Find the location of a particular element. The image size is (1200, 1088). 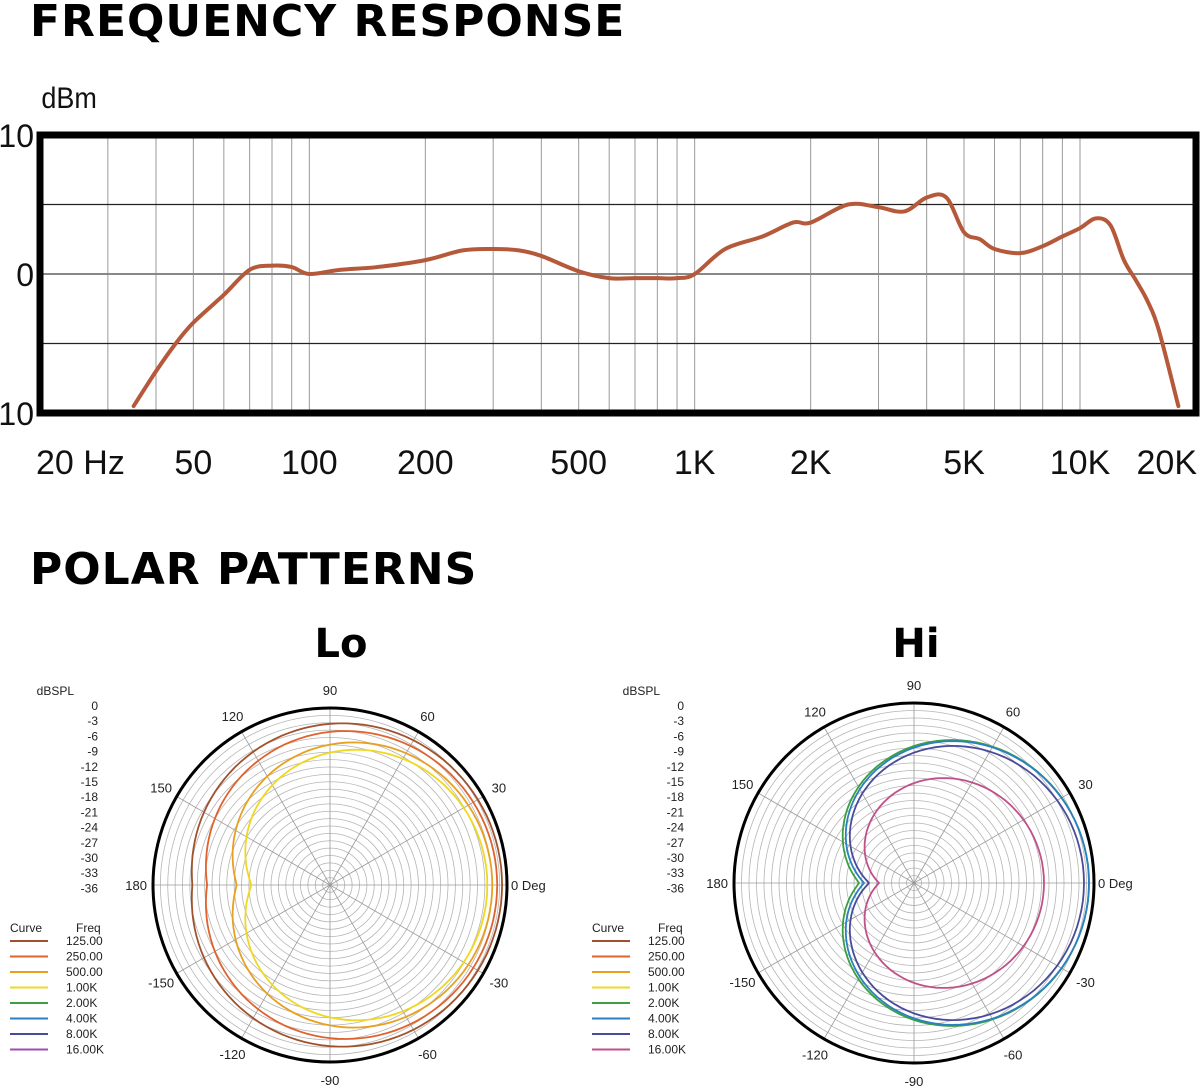

radial-scale-label: dBSPL is located at coordinates (642, 691).